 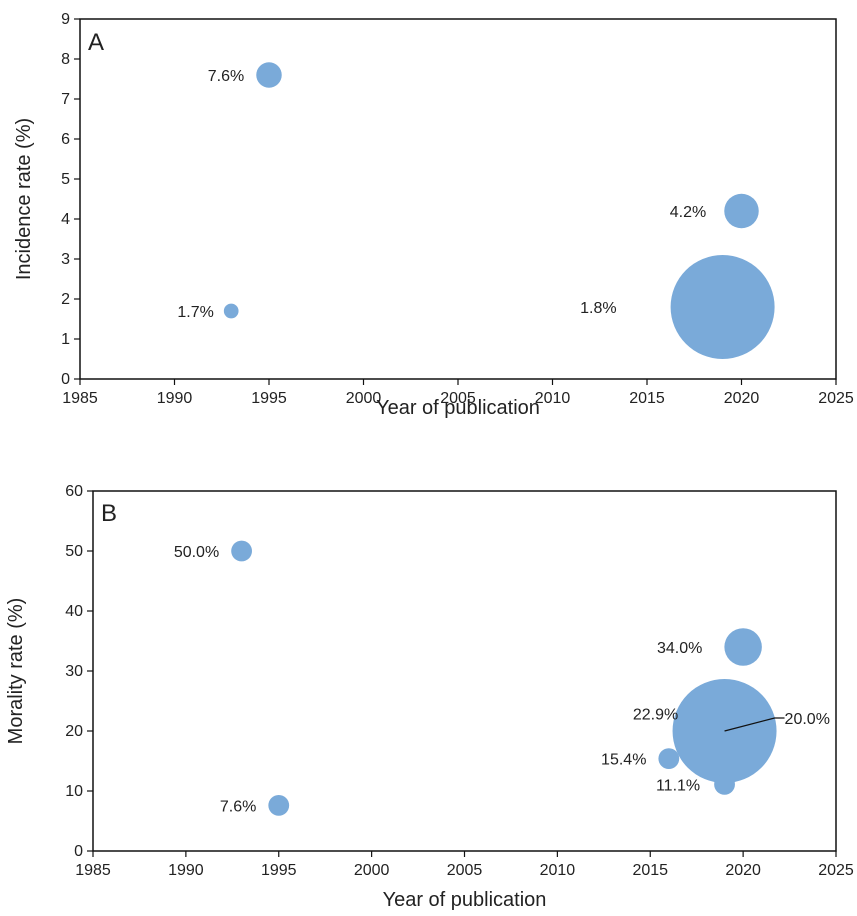 I want to click on y-axis-title: Morality rate (%), so click(x=16, y=671).